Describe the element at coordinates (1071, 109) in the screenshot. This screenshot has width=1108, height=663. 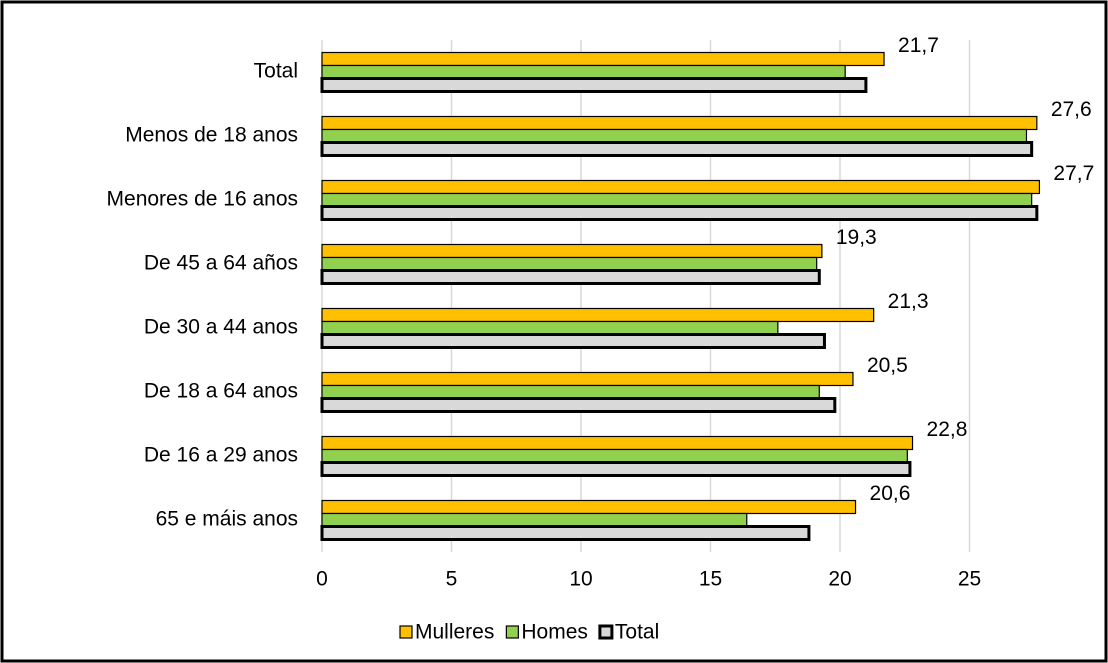
I see `data-label: 27,6` at that location.